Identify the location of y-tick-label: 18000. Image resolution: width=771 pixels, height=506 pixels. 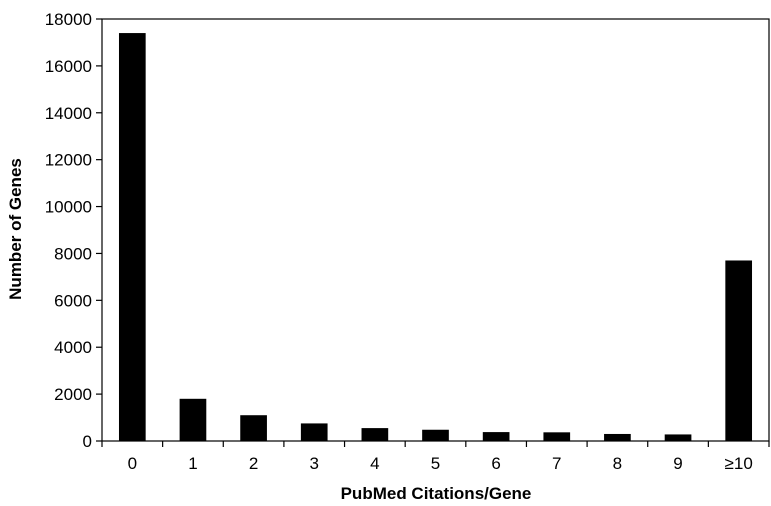
(68, 19).